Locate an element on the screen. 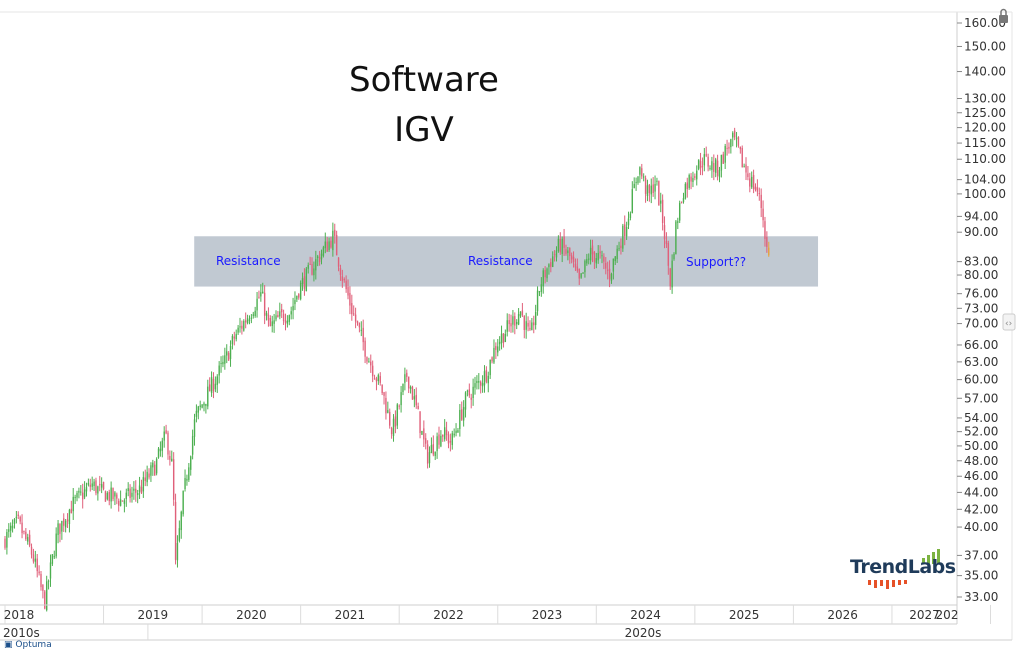 Image resolution: width=1024 pixels, height=657 pixels. vendor-icon: ▣ is located at coordinates (8, 645).